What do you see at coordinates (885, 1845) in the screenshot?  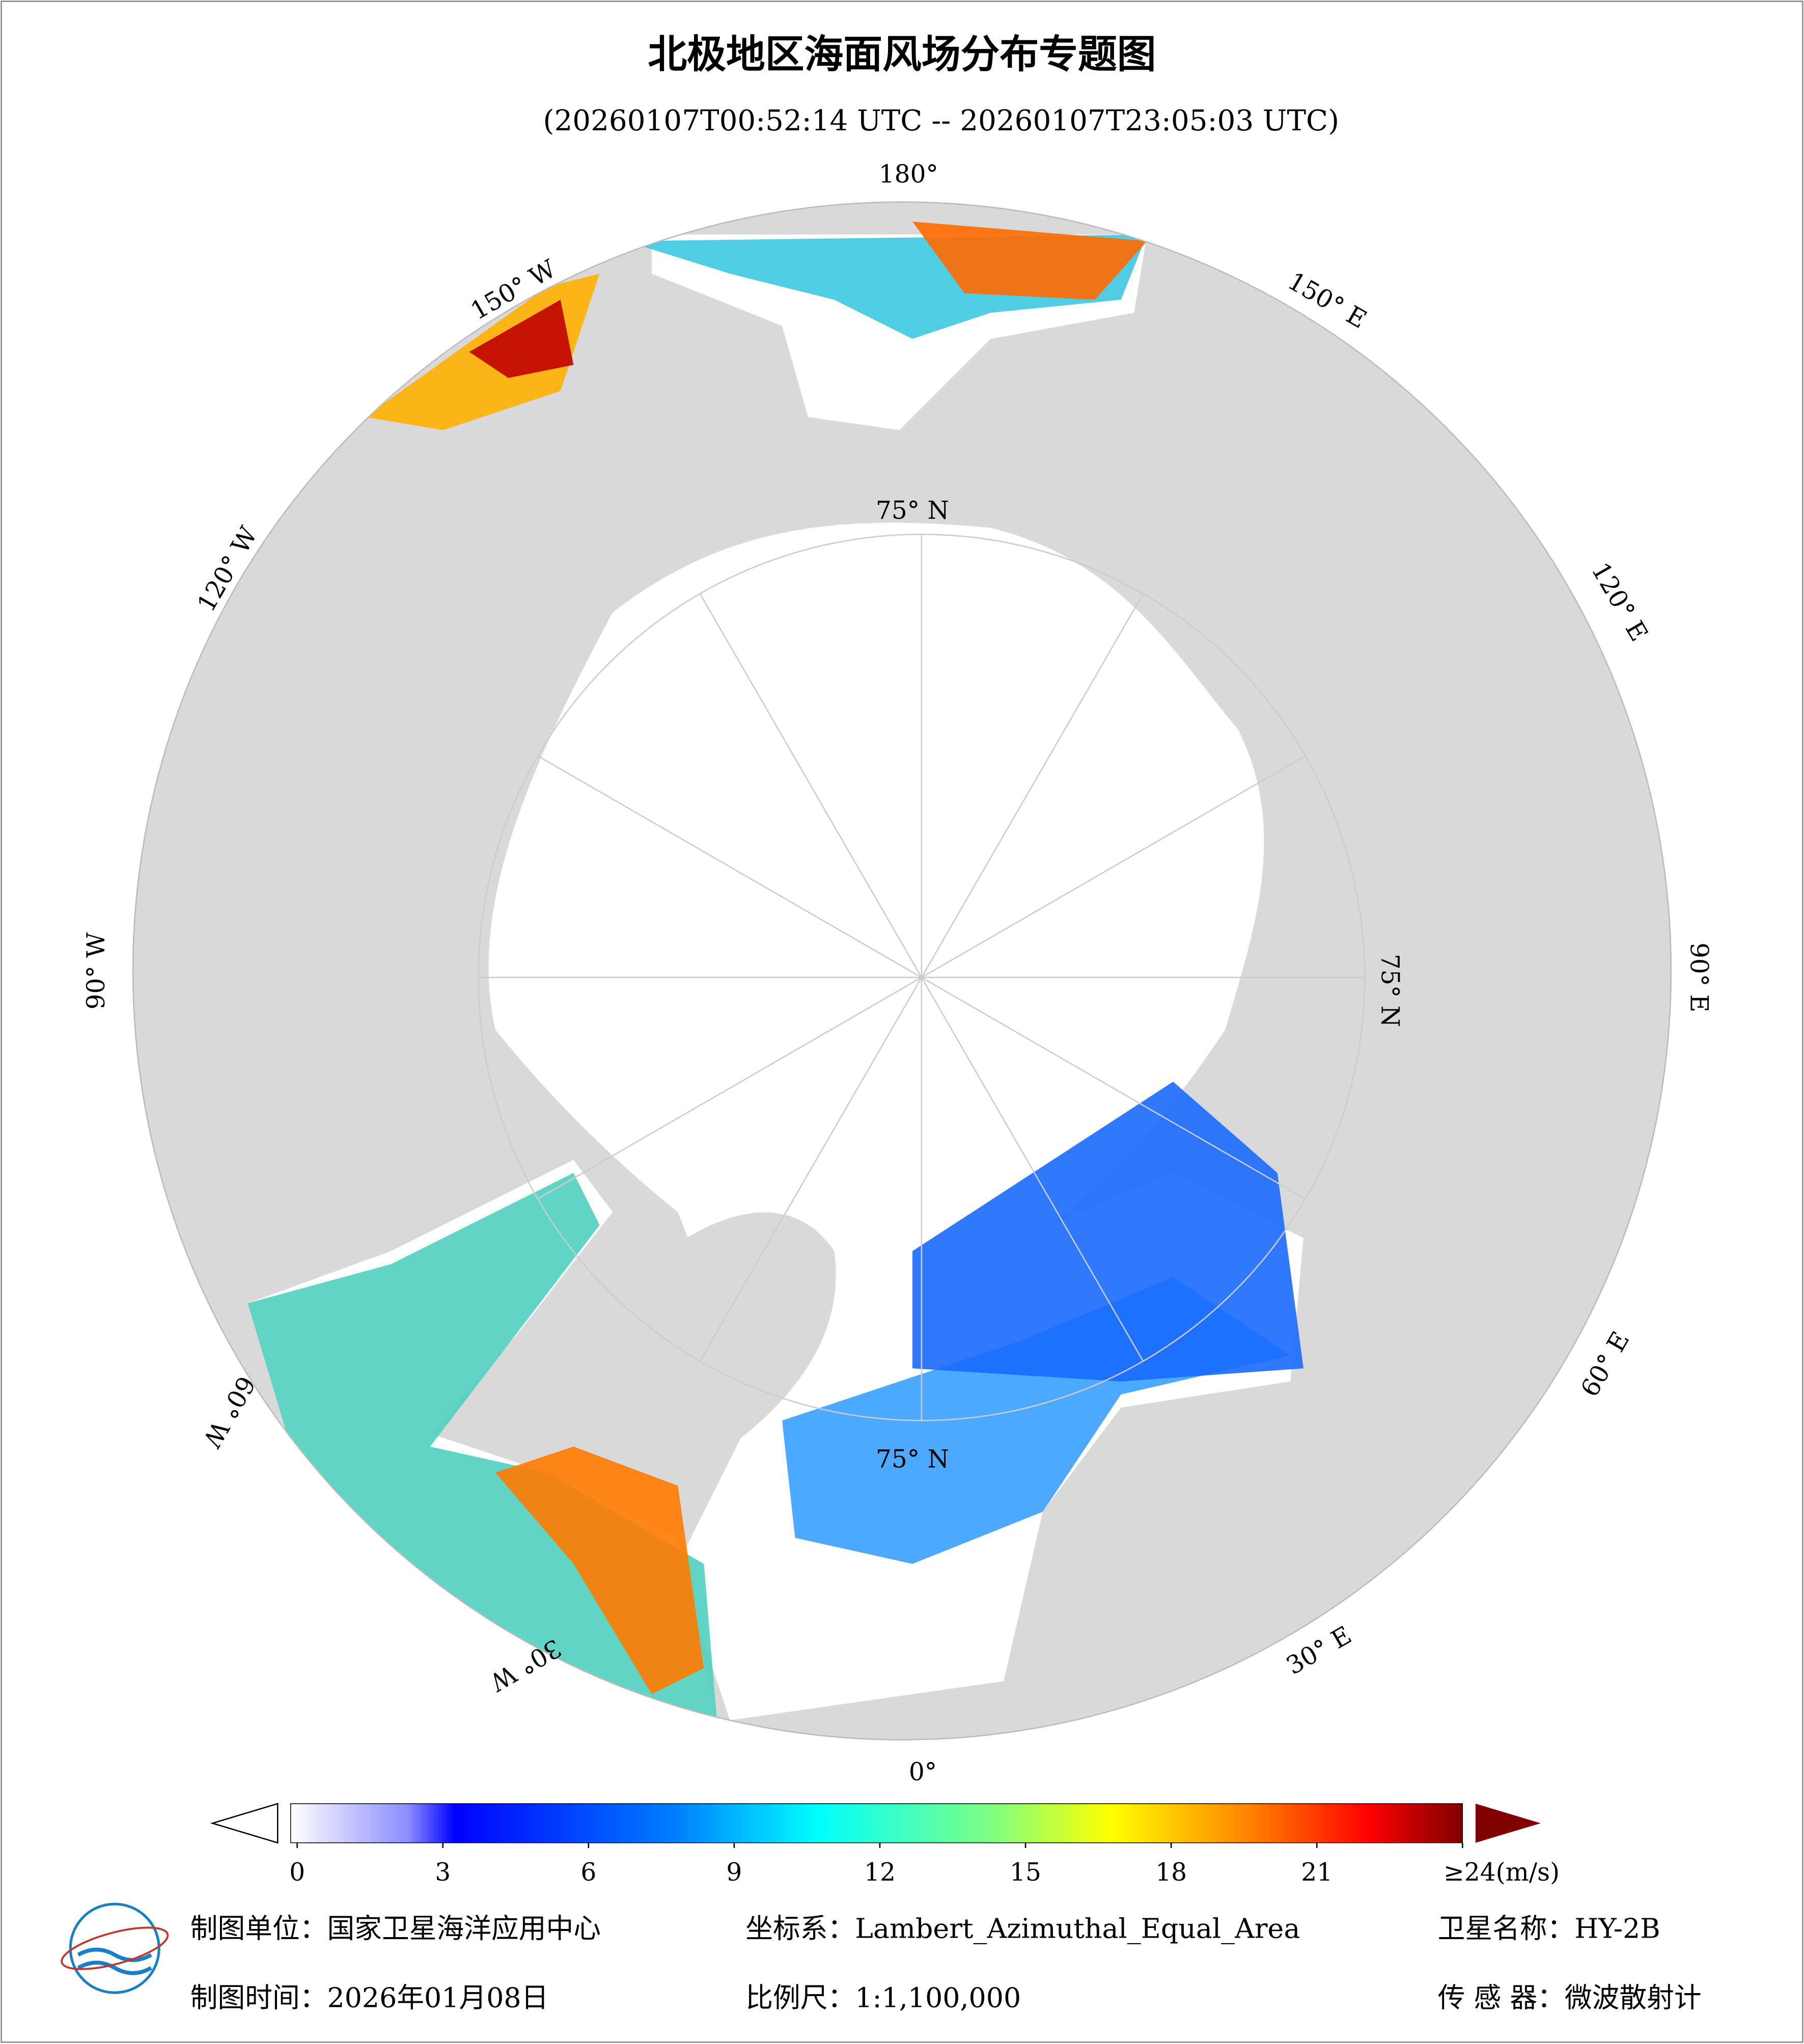 I see `colorbar: 0 3 6 9 12 15 18 21 ≥24(m/s)` at bounding box center [885, 1845].